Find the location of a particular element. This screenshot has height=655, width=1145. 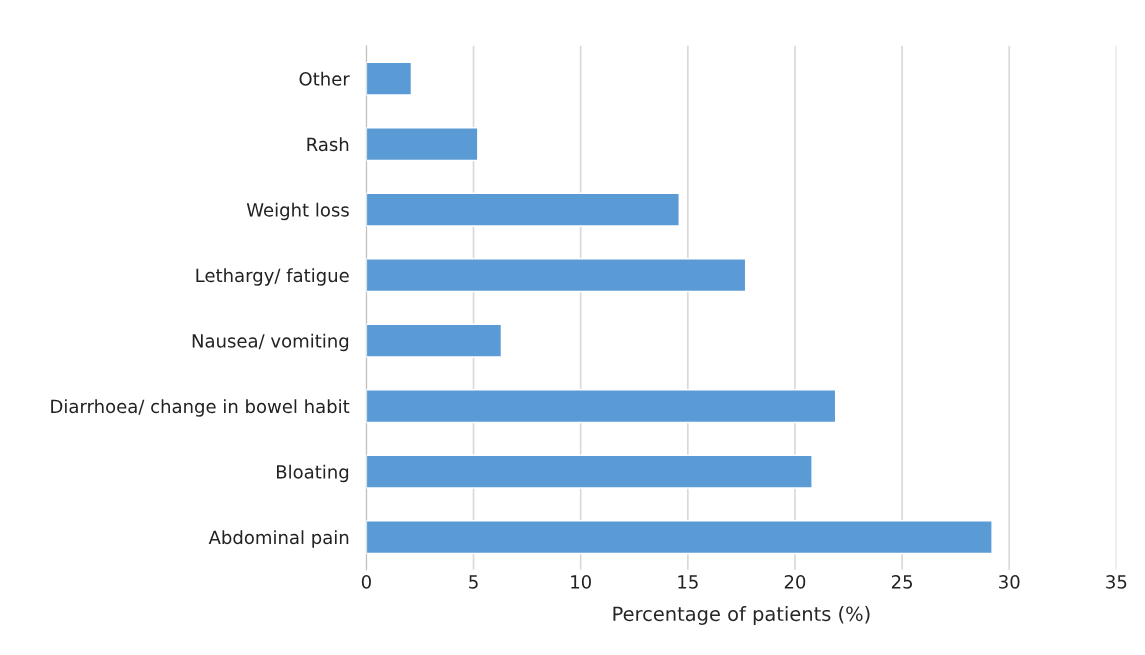

x-tick-label: 35 is located at coordinates (1116, 582).